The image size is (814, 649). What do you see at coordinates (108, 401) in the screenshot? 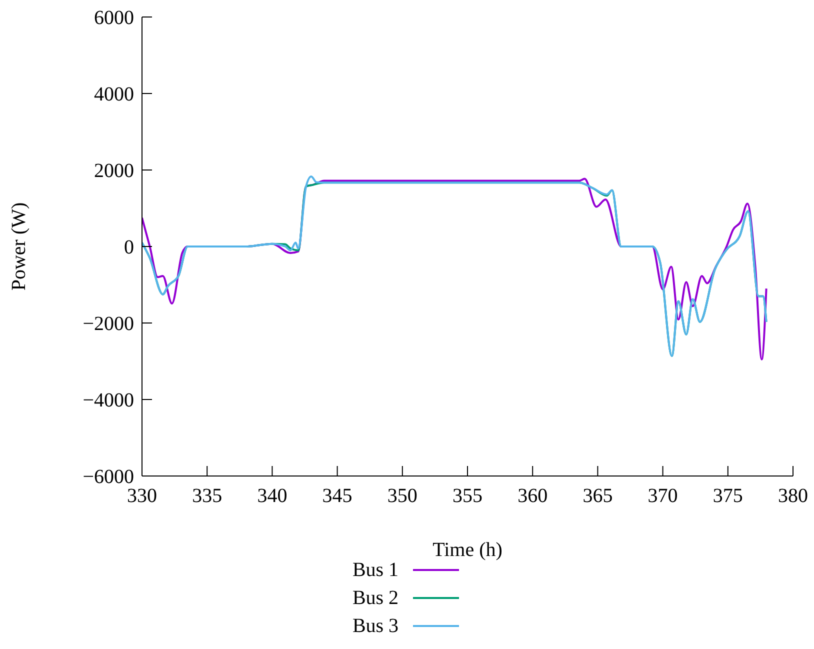
I see `y-tick-label: −4000` at bounding box center [108, 401].